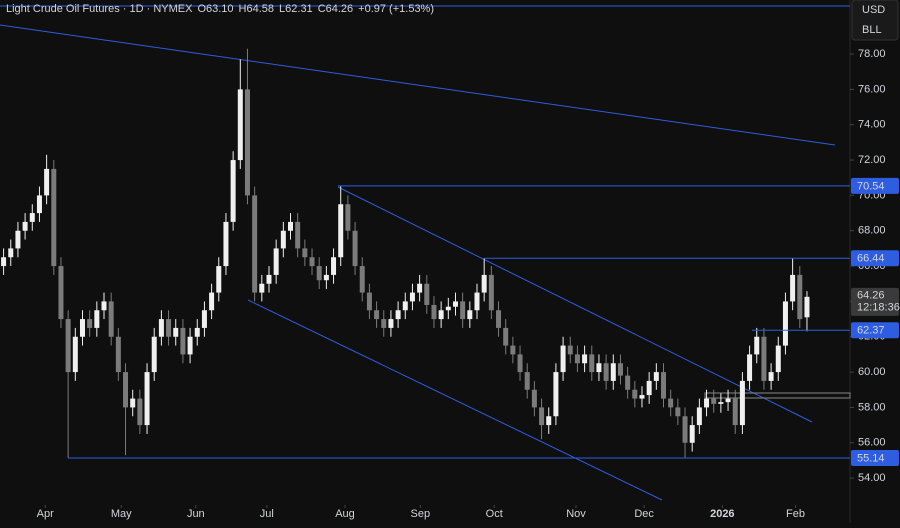 The width and height of the screenshot is (900, 528). I want to click on y-tick-label: 78.00, so click(872, 54).